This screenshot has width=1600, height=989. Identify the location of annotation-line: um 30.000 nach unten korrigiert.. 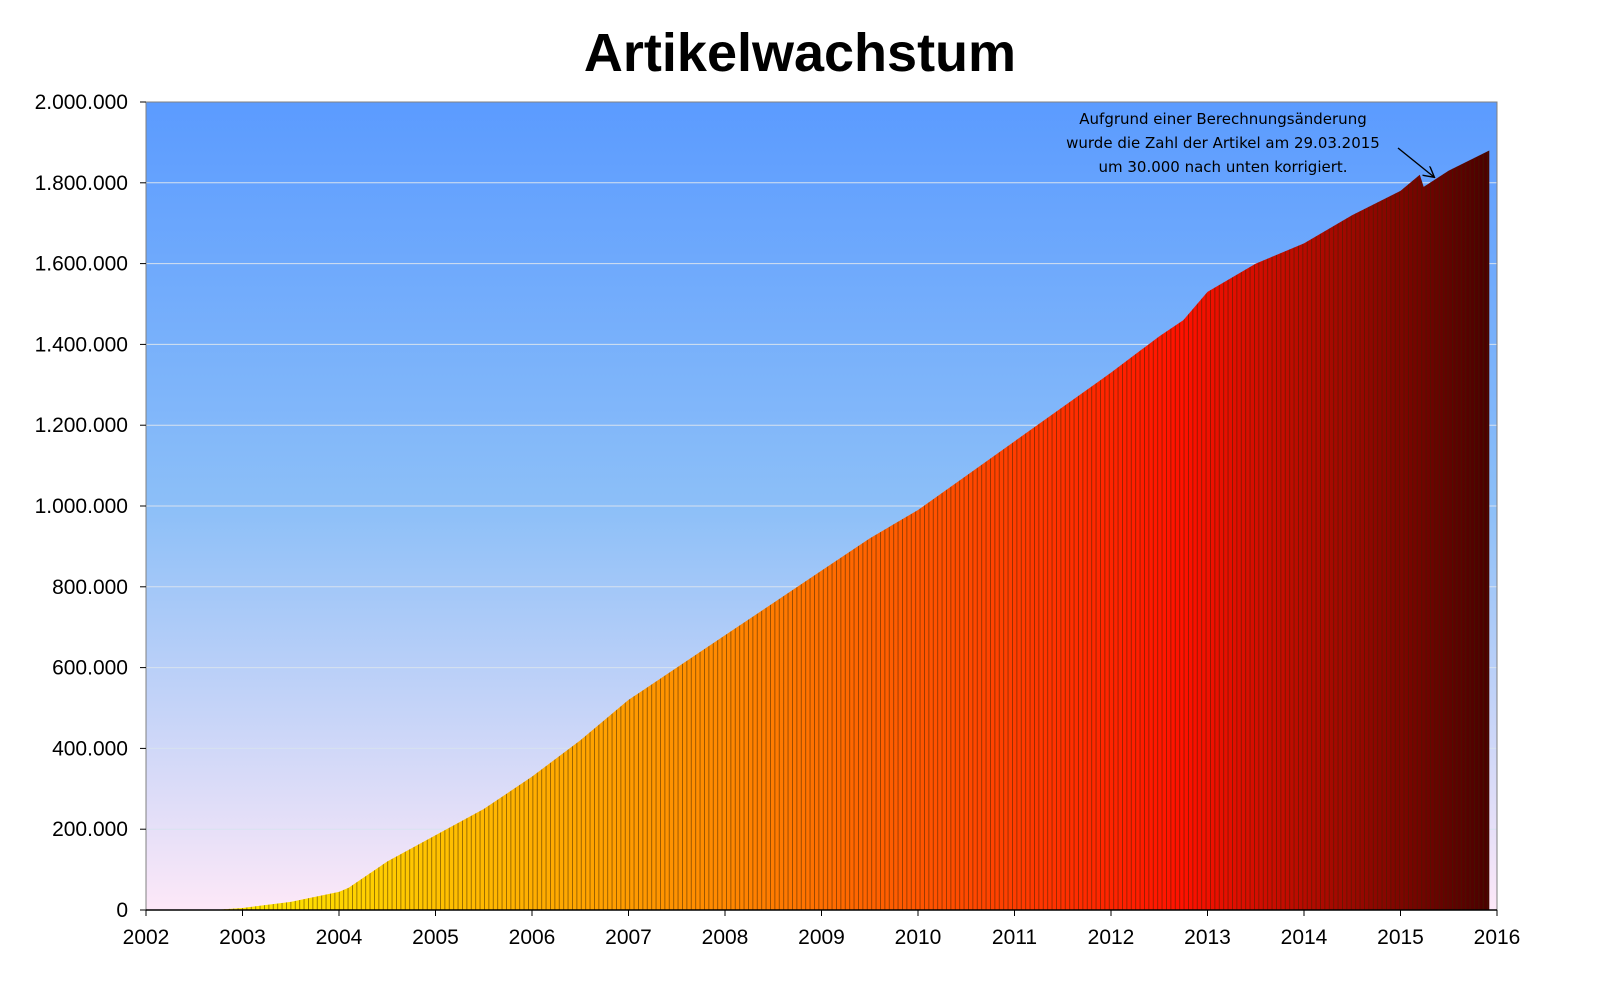
(1222, 167).